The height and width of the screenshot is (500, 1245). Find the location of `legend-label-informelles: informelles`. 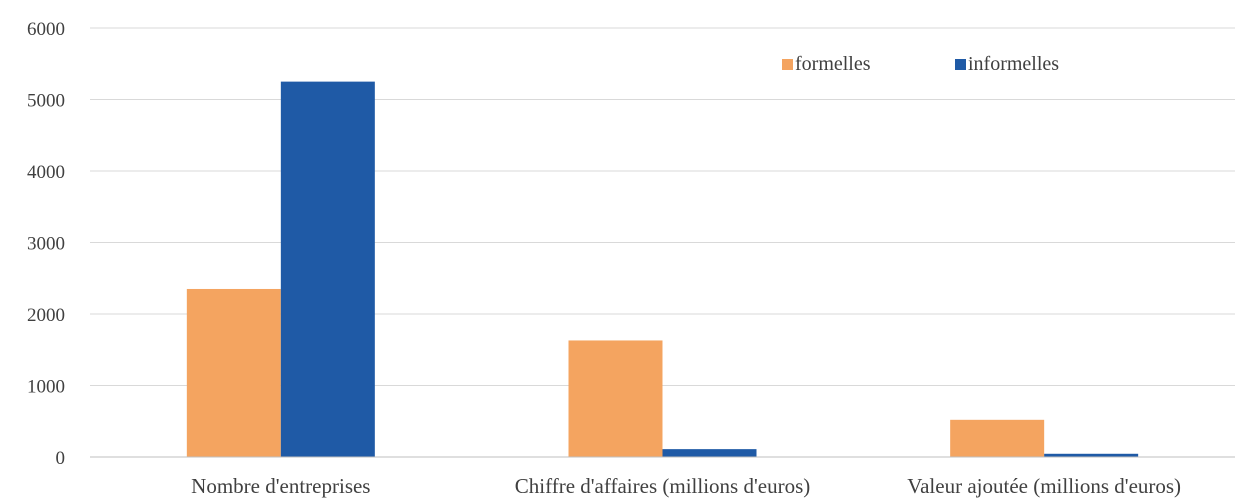

legend-label-informelles: informelles is located at coordinates (1013, 64).